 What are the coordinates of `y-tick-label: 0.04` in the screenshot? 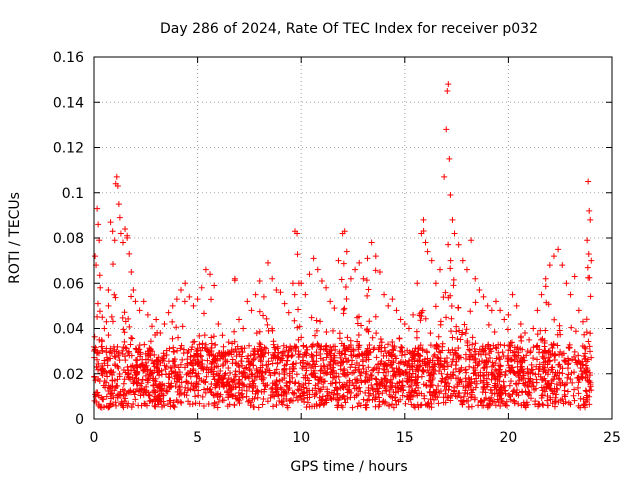 It's located at (68, 330).